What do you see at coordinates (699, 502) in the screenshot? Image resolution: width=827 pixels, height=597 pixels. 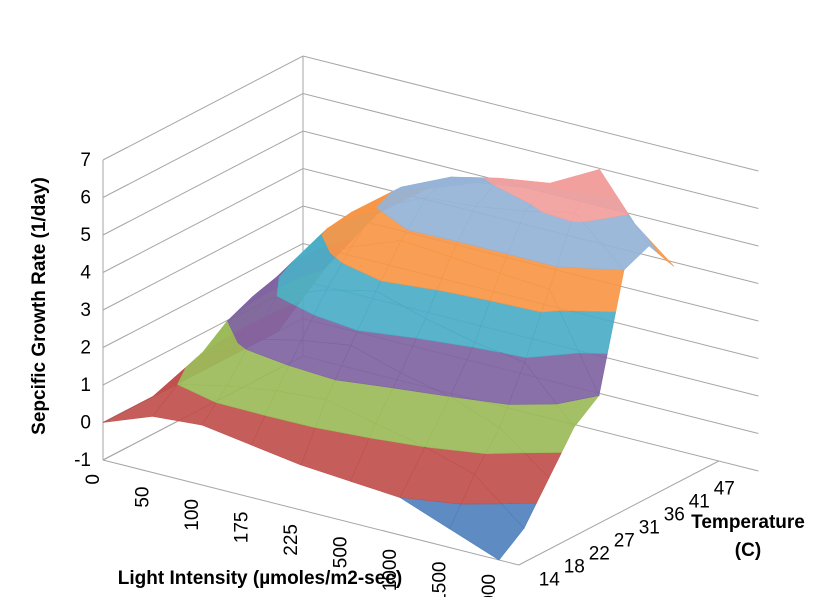 I see `z-tick-label: 41` at bounding box center [699, 502].